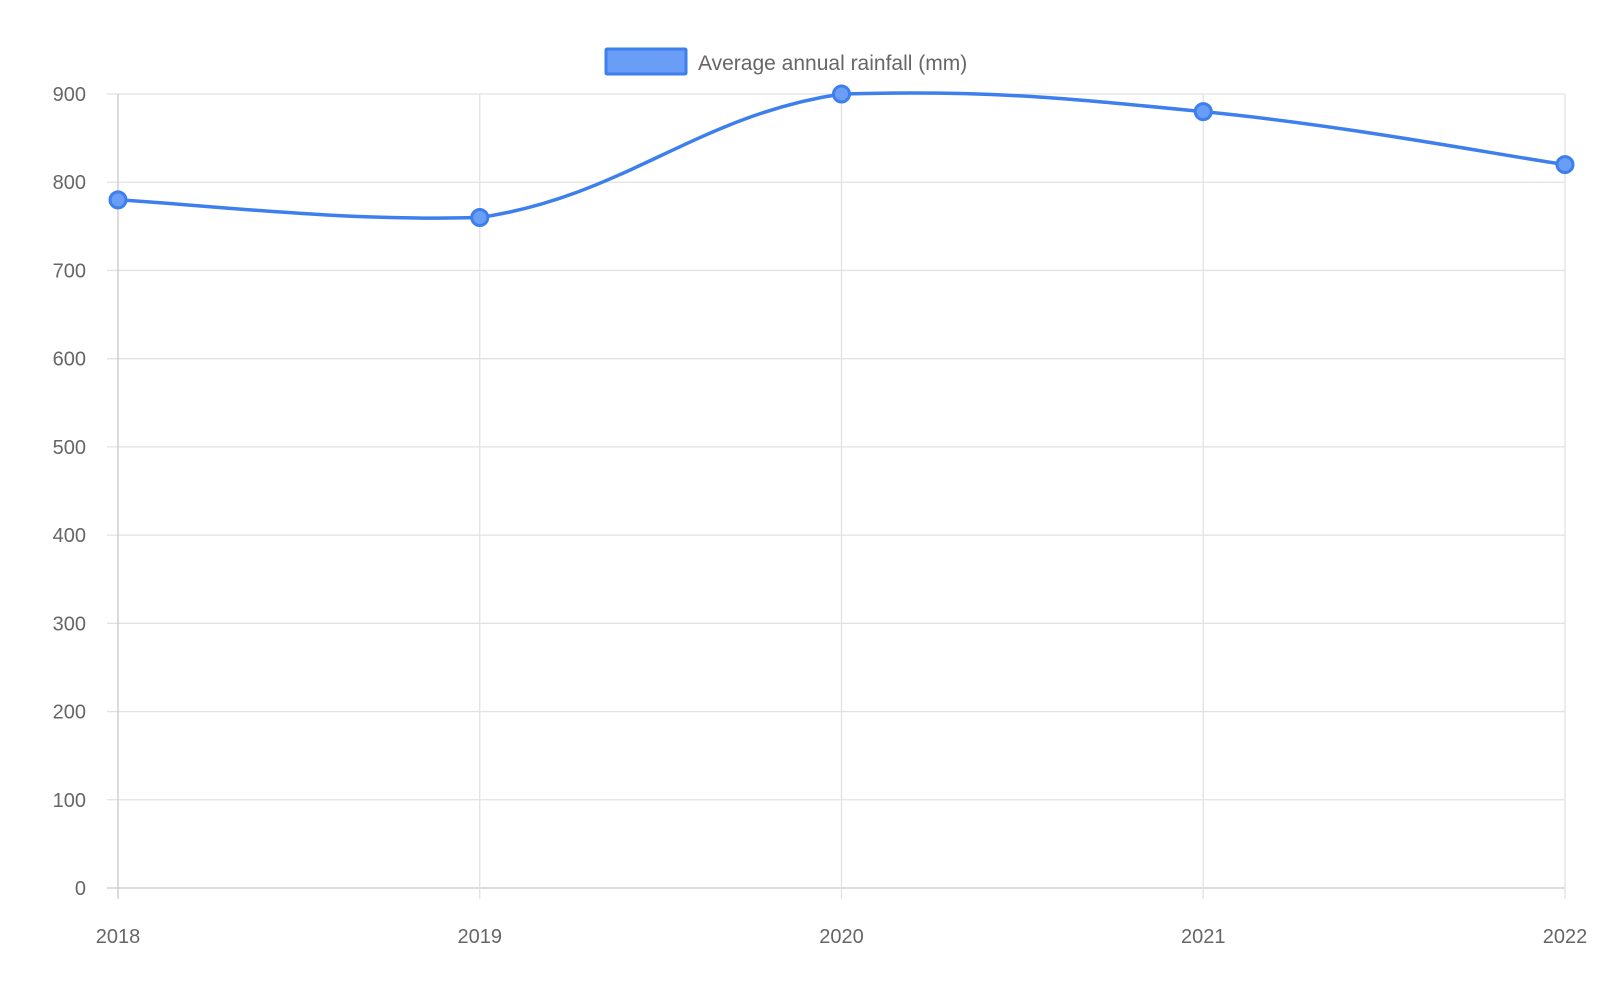 This screenshot has height=1005, width=1600. What do you see at coordinates (69, 95) in the screenshot?
I see `y-tick-label: 900` at bounding box center [69, 95].